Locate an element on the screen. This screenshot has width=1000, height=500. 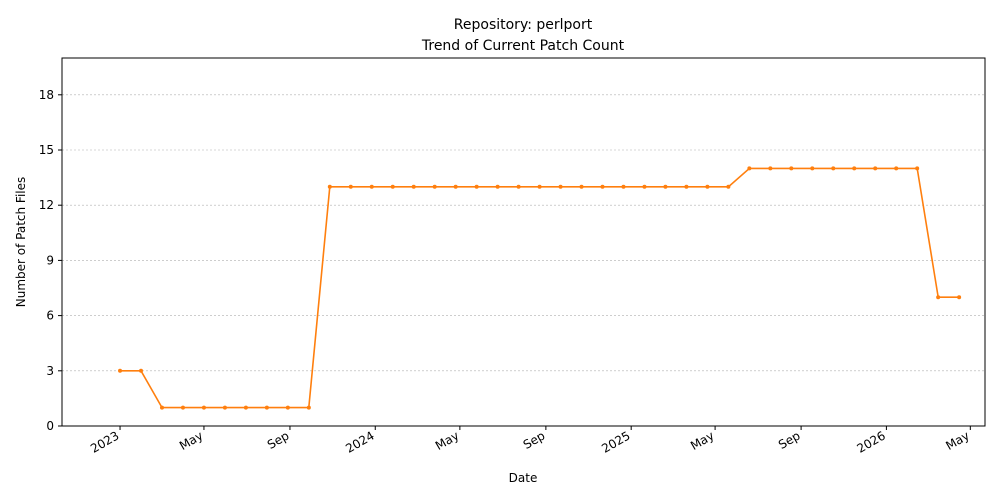
y-tick-label: 0 is located at coordinates (50, 426).